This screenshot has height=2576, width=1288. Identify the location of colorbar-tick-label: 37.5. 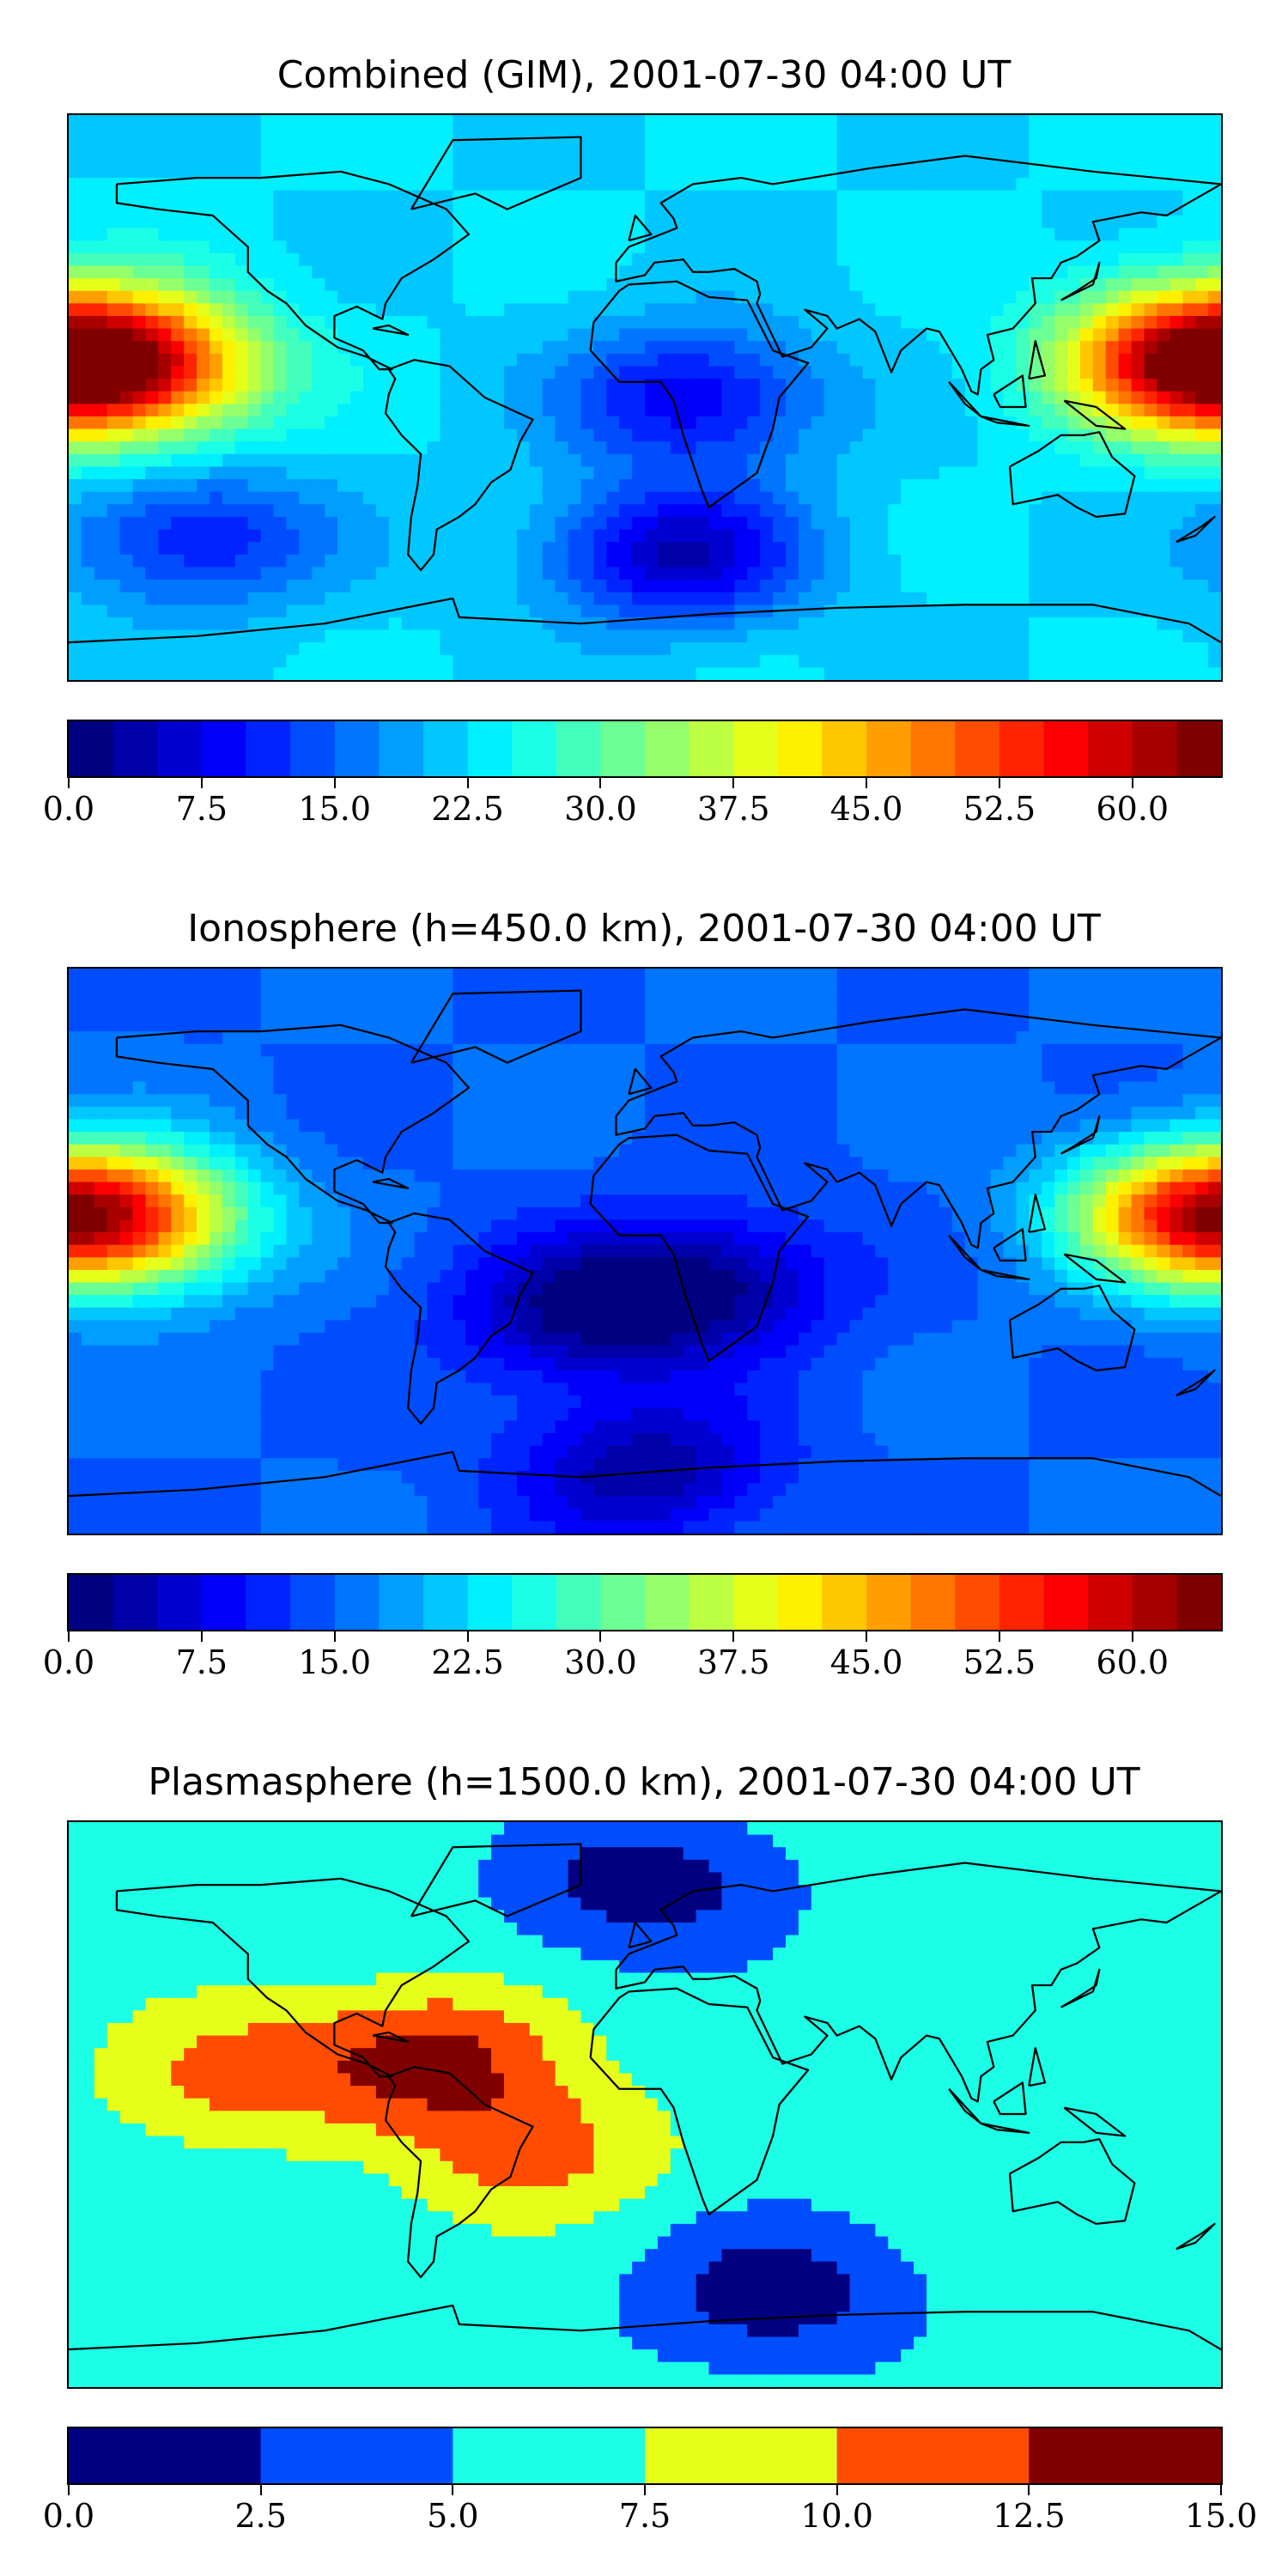
(733, 809).